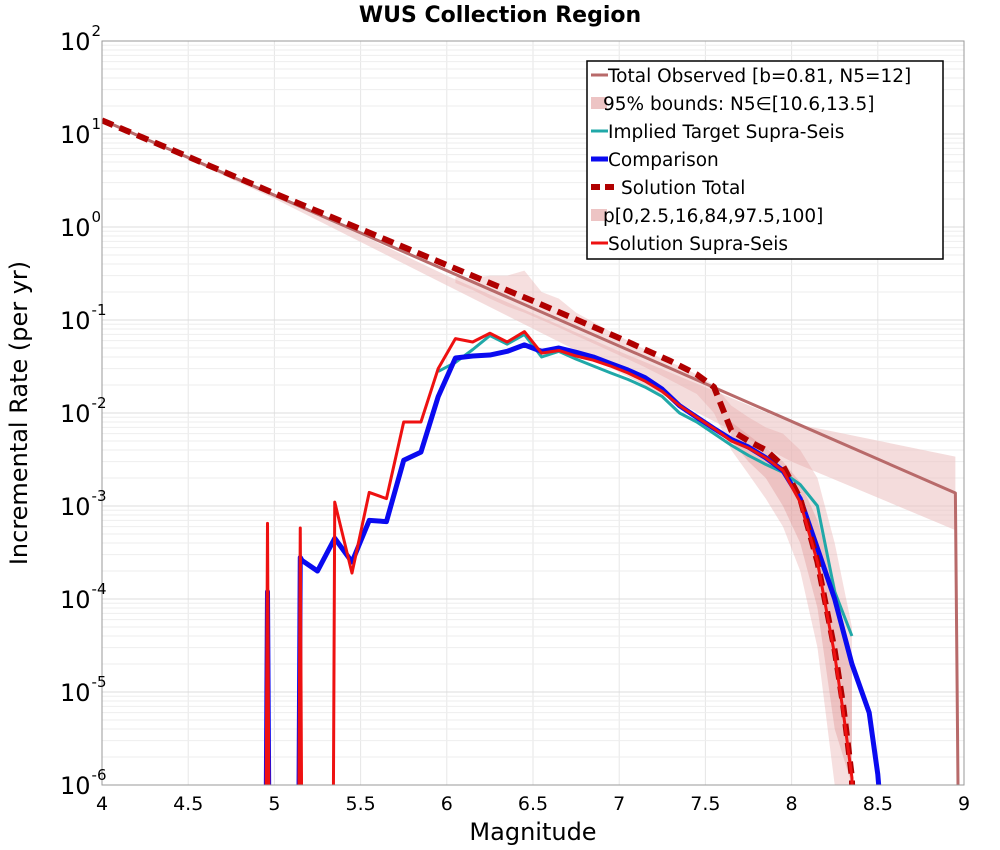 The image size is (1000, 850). I want to click on y-tick-label: 10², so click(80, 39).